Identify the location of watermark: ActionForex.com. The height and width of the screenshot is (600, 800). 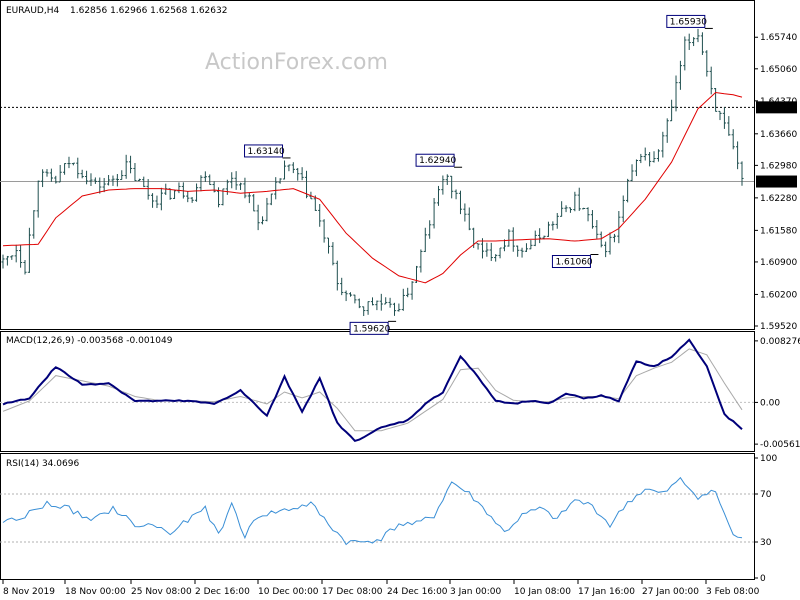
(296, 62).